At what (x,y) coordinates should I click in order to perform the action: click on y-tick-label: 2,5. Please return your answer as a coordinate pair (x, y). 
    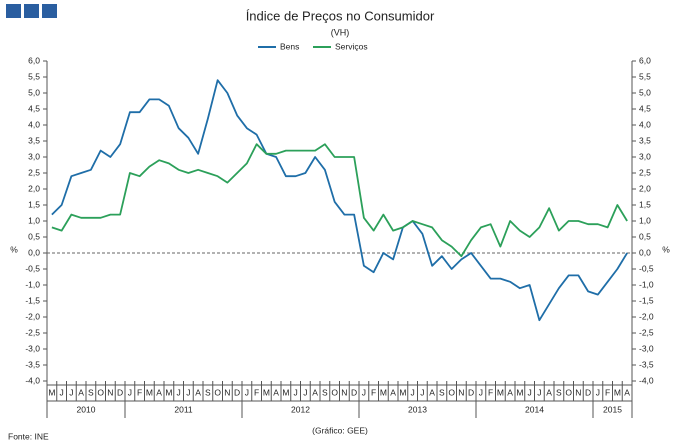
    Looking at the image, I should click on (34, 172).